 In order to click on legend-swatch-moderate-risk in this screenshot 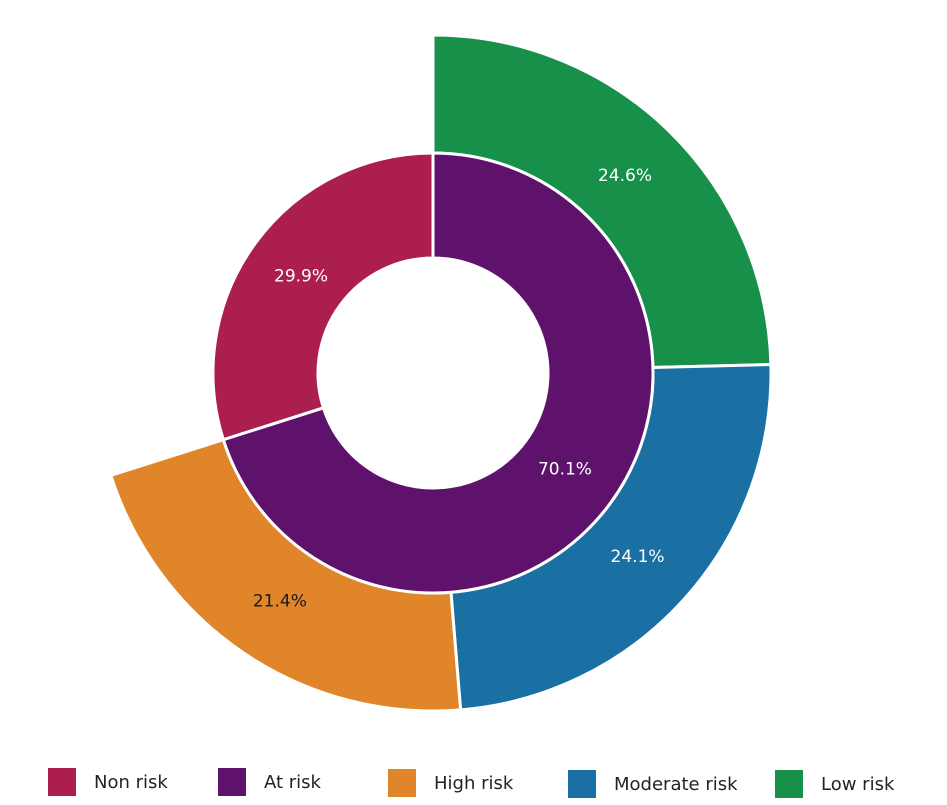, I will do `click(582, 784)`.